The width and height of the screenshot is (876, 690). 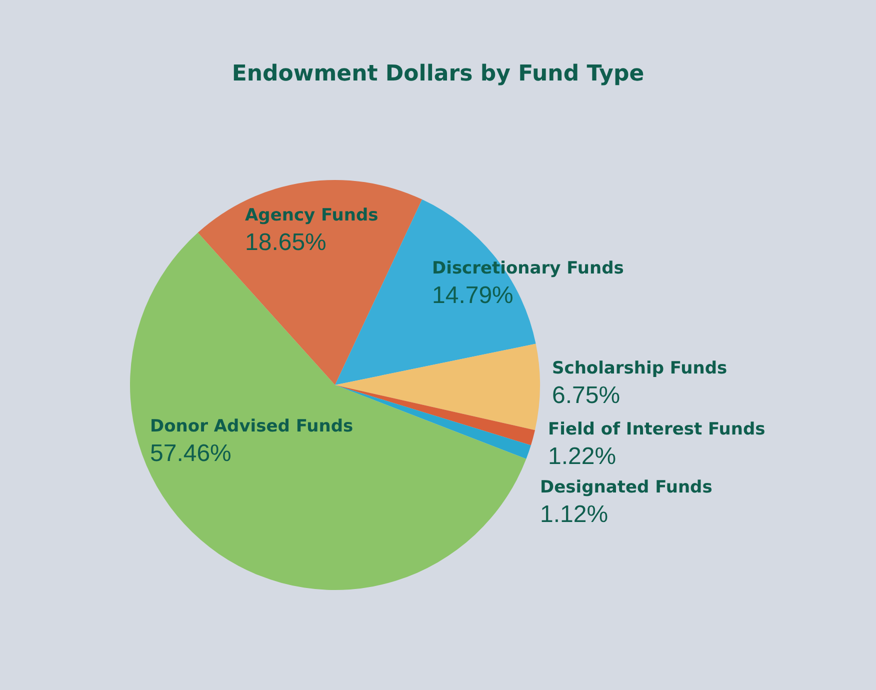 What do you see at coordinates (574, 514) in the screenshot?
I see `data-label: 1.12%` at bounding box center [574, 514].